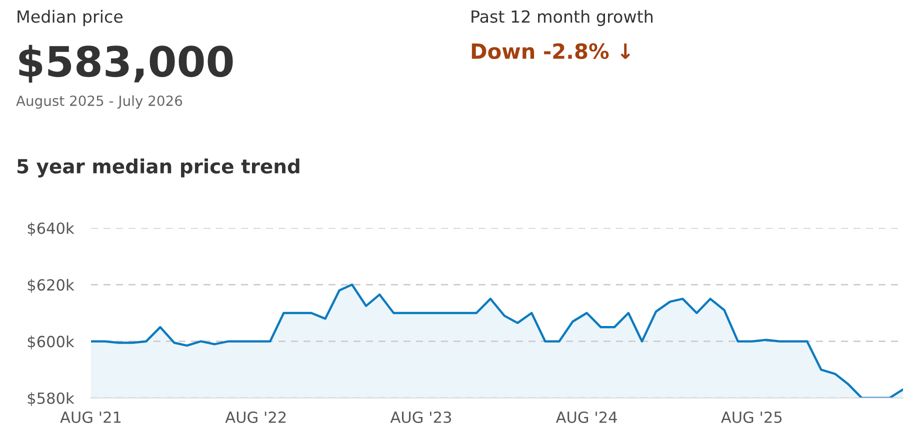 The height and width of the screenshot is (442, 910). I want to click on text: Down -2.8% ↓, so click(551, 51).